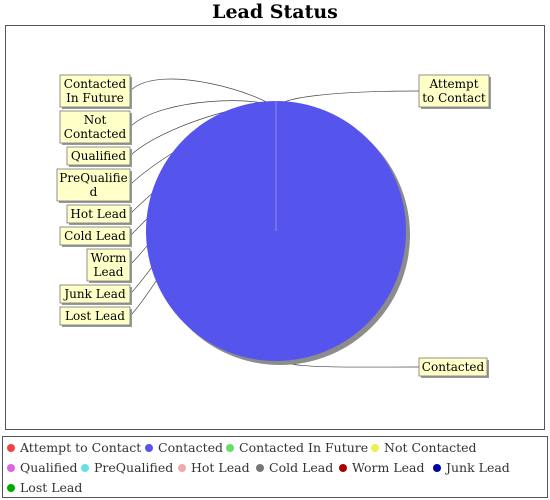 This screenshot has height=500, width=550. I want to click on callout-label: Cold Lead, so click(95, 236).